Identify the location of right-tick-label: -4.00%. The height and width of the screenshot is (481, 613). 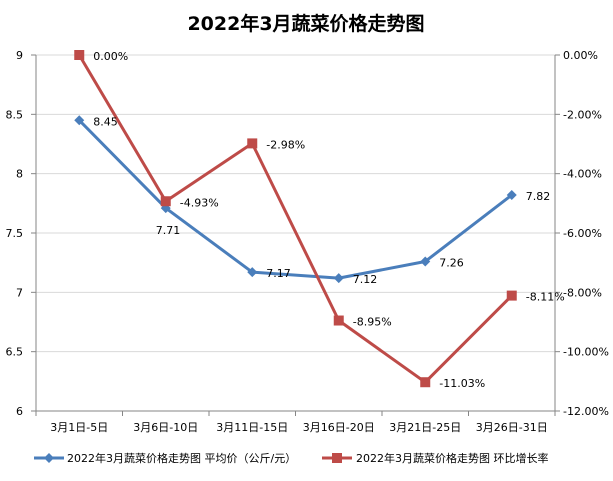
(582, 174).